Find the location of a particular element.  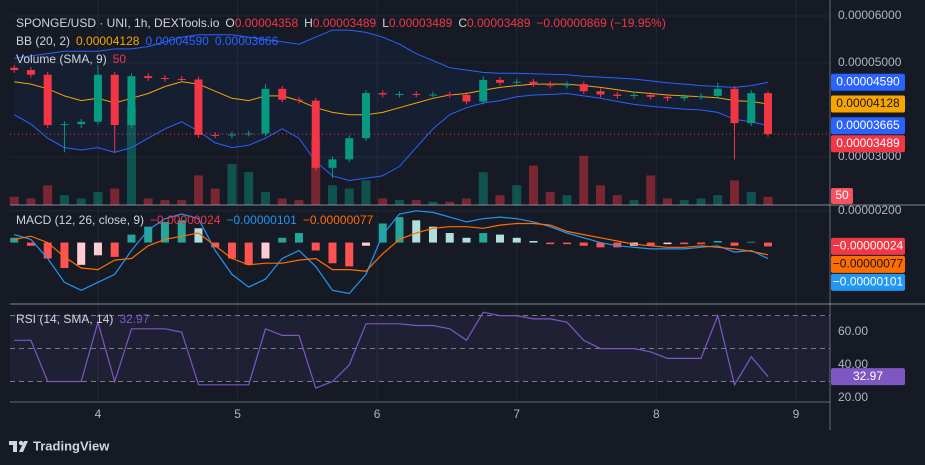

legend: RSI (14, SMA, 14) 32.97 is located at coordinates (83, 319).